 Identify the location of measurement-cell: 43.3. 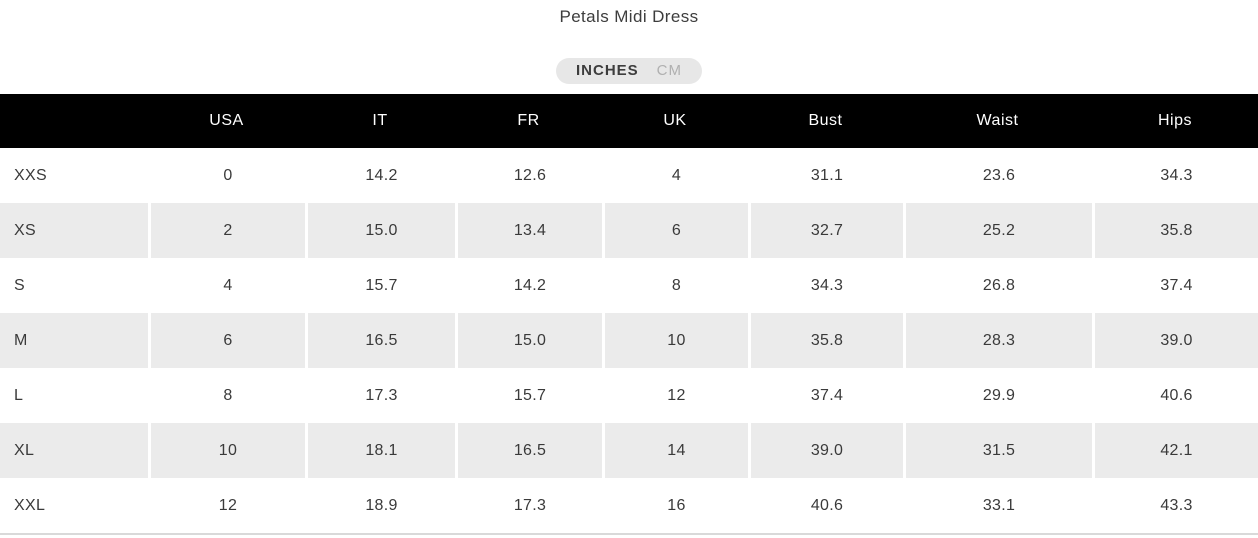
(1175, 505).